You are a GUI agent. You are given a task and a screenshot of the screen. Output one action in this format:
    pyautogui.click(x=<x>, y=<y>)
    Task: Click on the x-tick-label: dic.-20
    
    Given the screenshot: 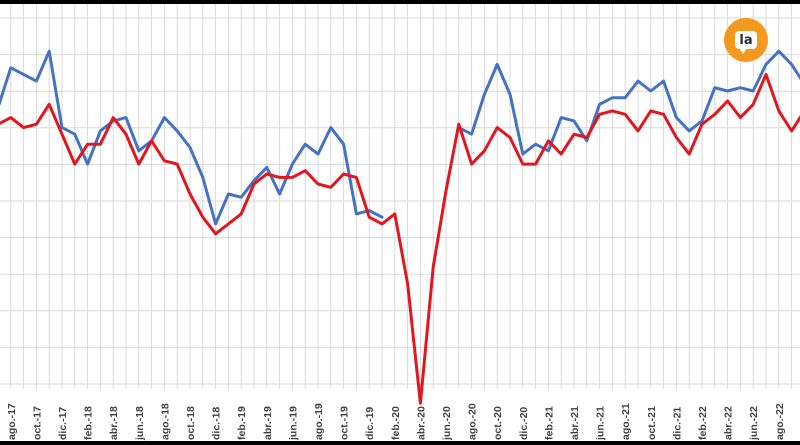 What is the action you would take?
    pyautogui.click(x=524, y=423)
    